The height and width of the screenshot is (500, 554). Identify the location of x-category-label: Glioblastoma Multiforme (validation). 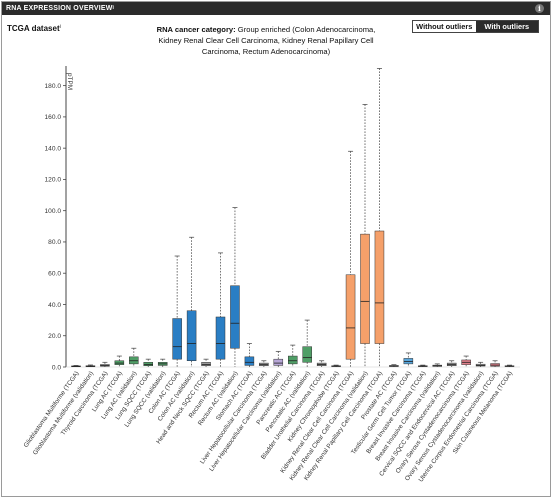
(63, 413).